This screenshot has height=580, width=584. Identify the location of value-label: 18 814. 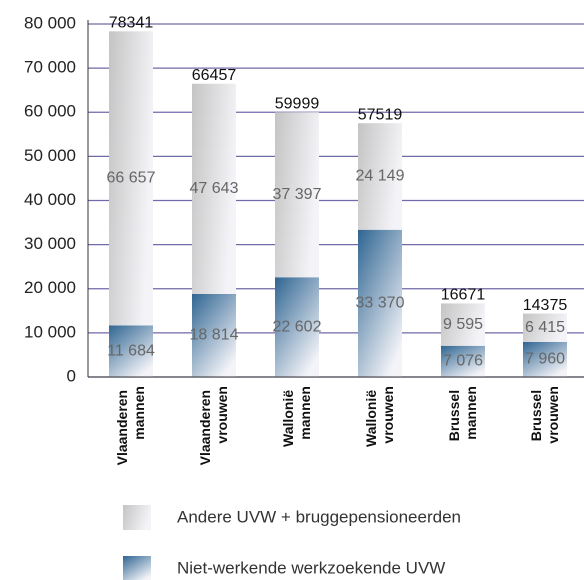
(214, 335).